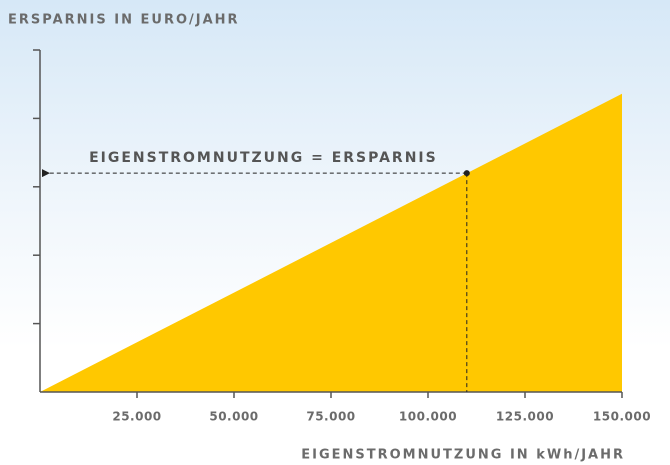 The image size is (670, 465). I want to click on x-tick-label: 125.000, so click(525, 417).